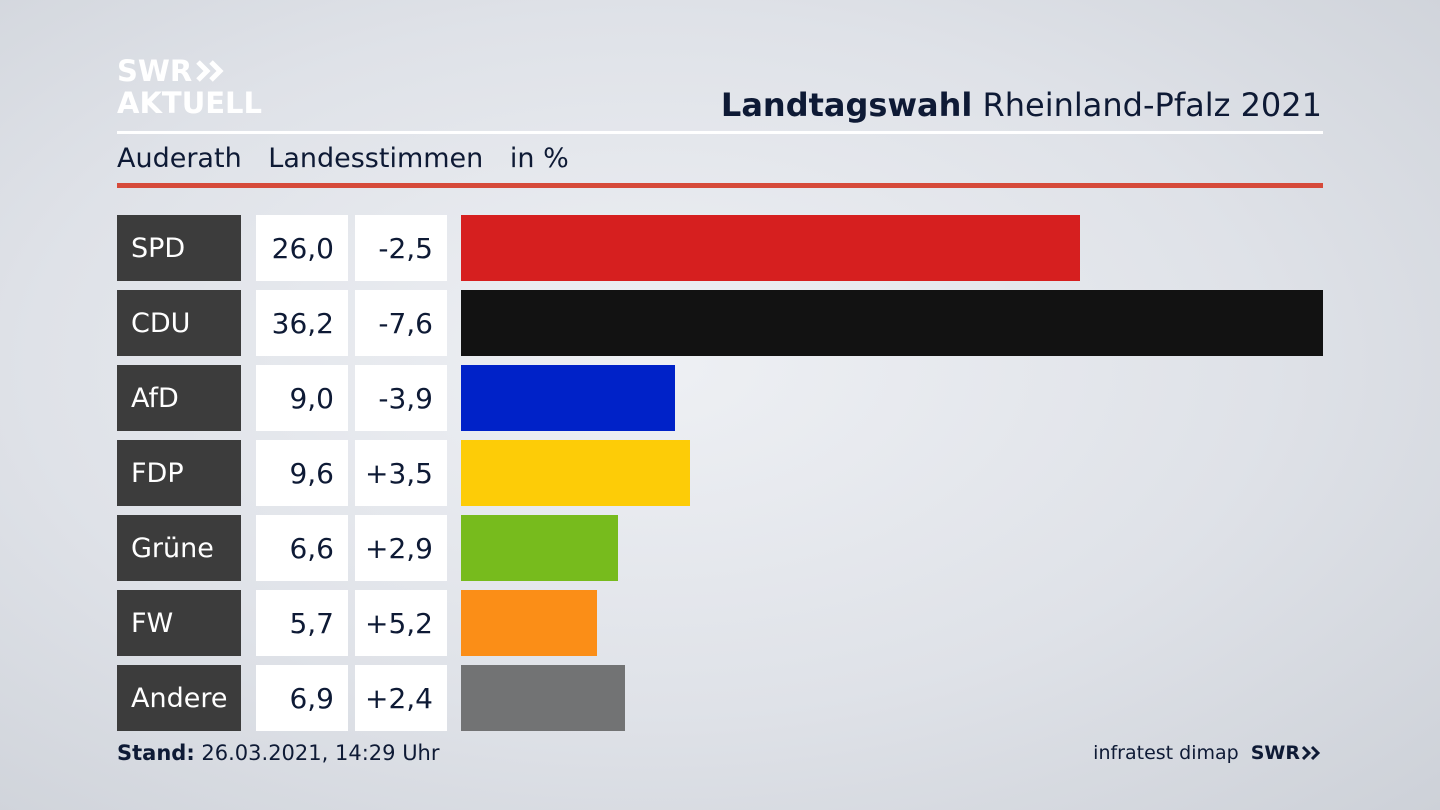 The width and height of the screenshot is (1440, 810). Describe the element at coordinates (1152, 105) in the screenshot. I see `title-rest: Rheinland-Pfalz 2021` at that location.